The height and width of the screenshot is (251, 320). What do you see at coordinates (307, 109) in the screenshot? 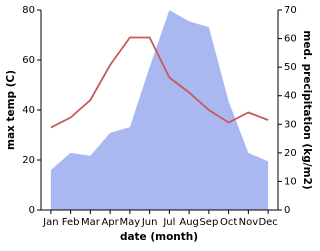
I see `y2-axis-label: med. precipitation (kg/m2)` at bounding box center [307, 109].